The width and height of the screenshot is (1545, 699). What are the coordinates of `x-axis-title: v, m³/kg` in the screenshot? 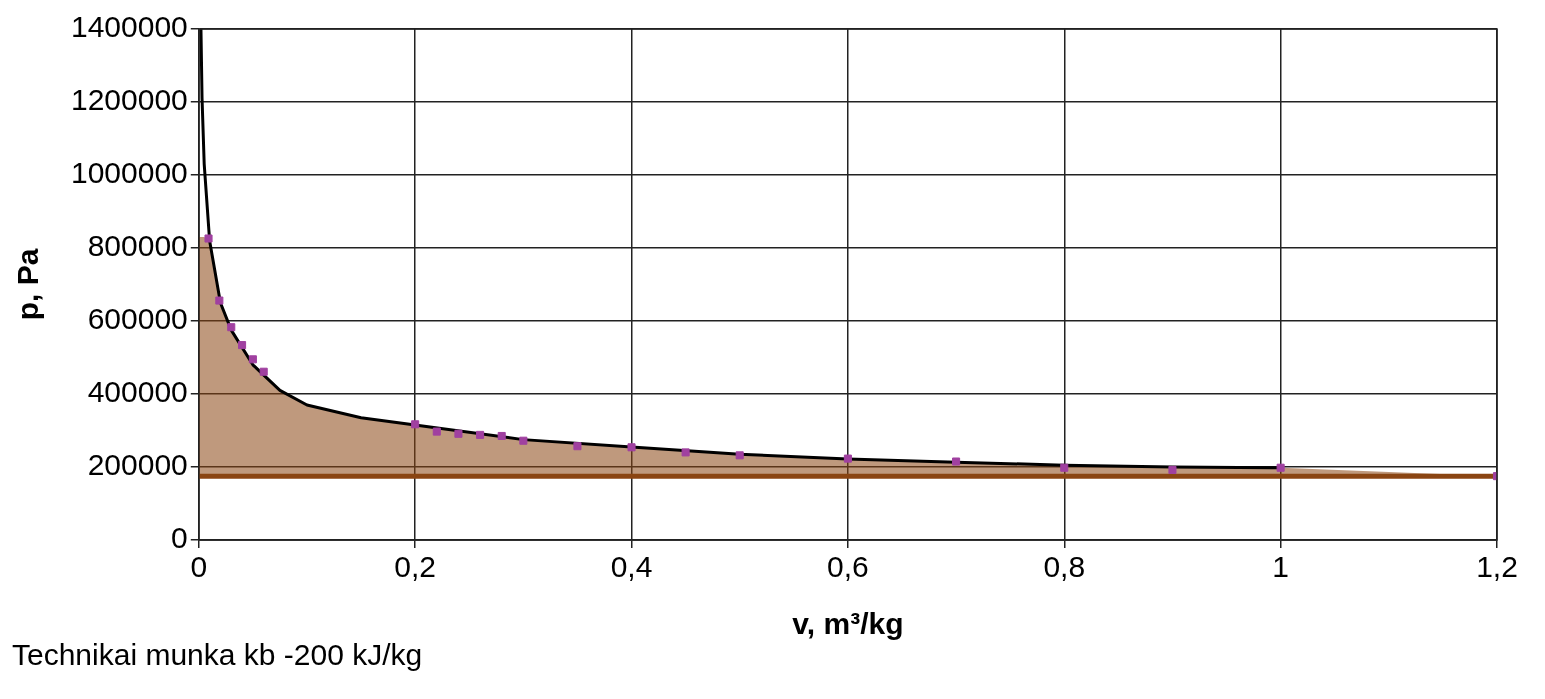 It's located at (848, 624).